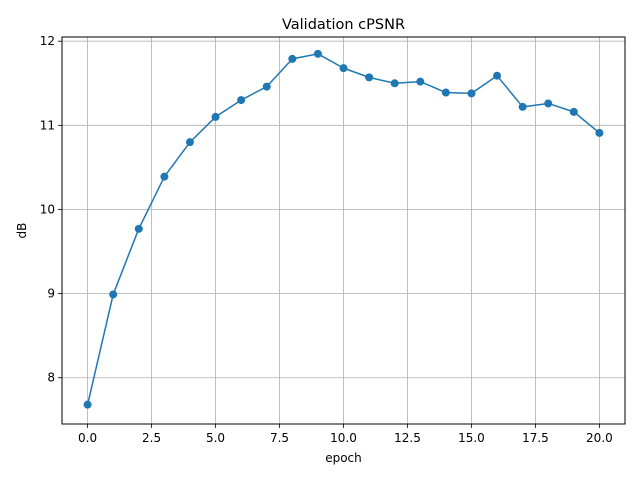 This screenshot has width=640, height=480. What do you see at coordinates (51, 378) in the screenshot?
I see `y-tick-label: 8` at bounding box center [51, 378].